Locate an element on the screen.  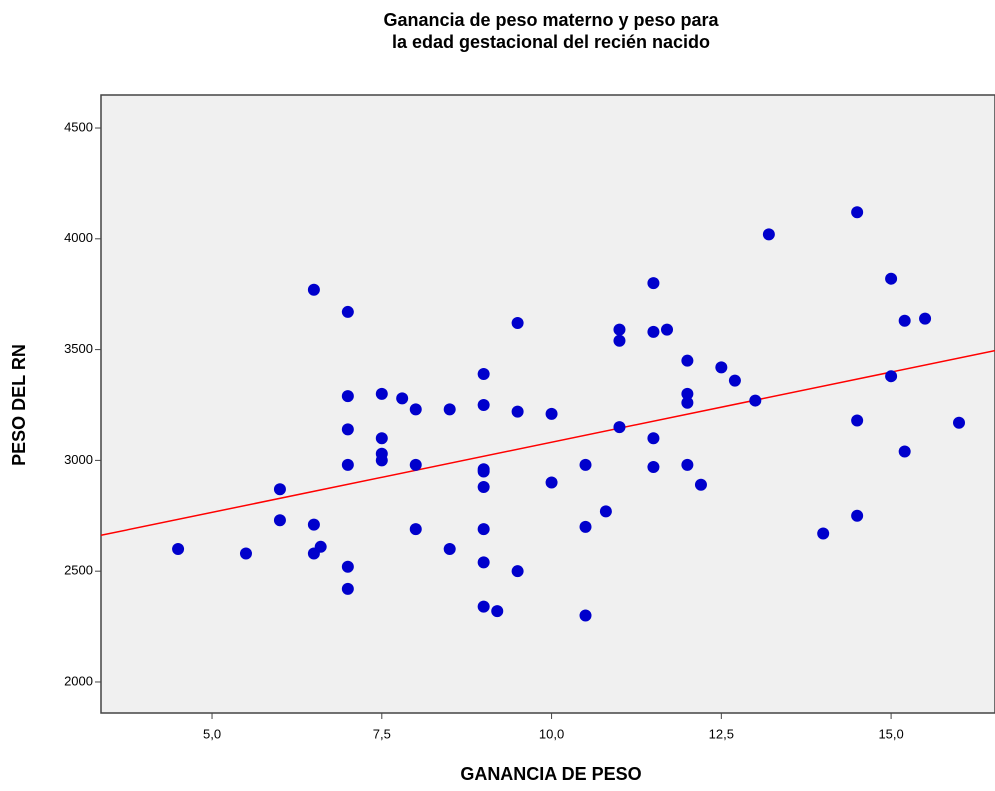
x-tick-label: 10,0 is located at coordinates (551, 733).